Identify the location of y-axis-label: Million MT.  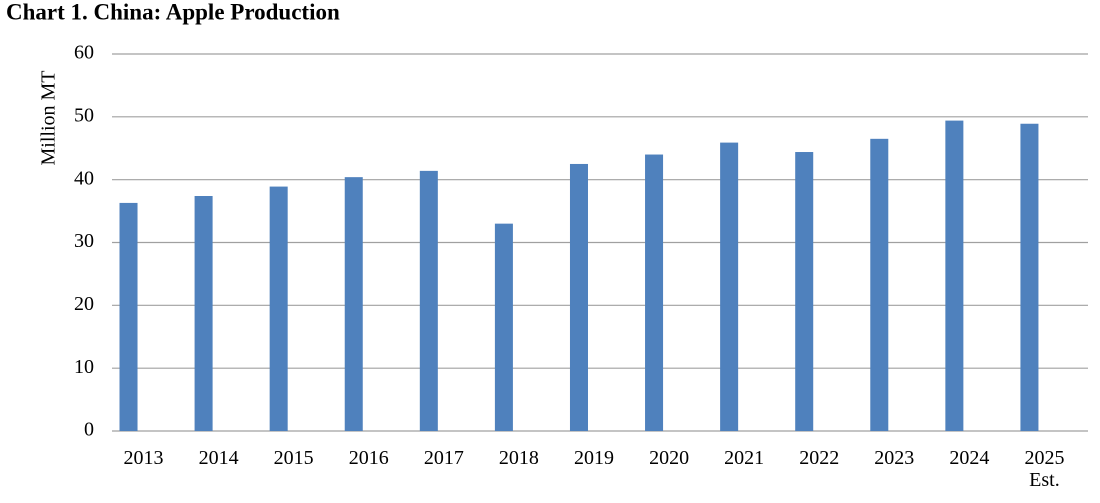
(49, 117).